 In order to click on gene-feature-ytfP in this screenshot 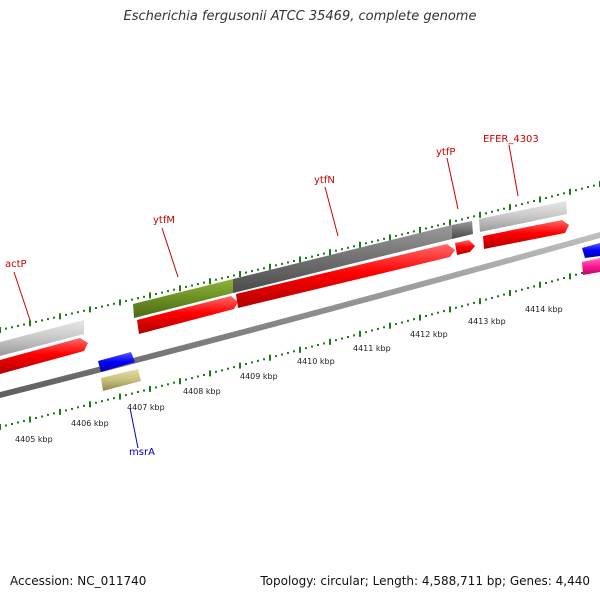, I will do `click(462, 230)`.